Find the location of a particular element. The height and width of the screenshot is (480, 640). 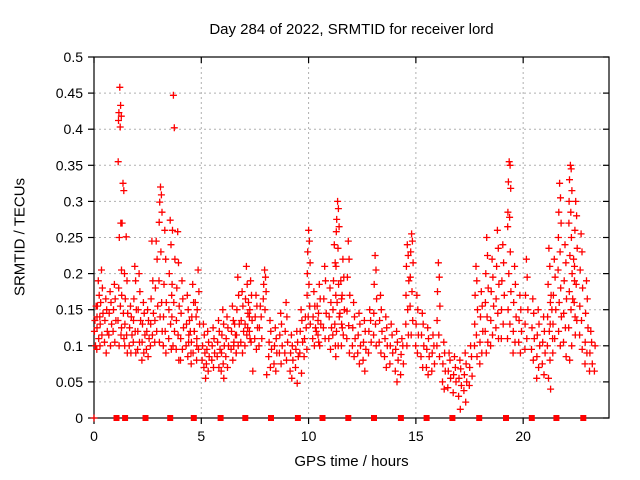

y-tick-label: 0.25 is located at coordinates (69, 238).